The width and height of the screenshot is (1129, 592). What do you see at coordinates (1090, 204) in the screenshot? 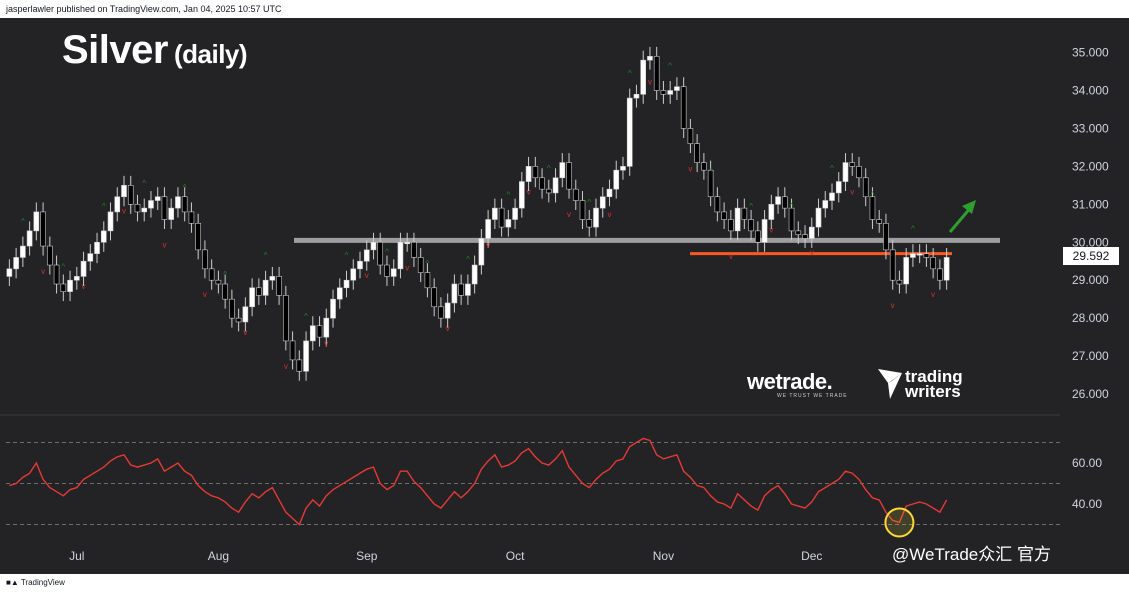
I see `price-tick-label: 31.000` at bounding box center [1090, 204].